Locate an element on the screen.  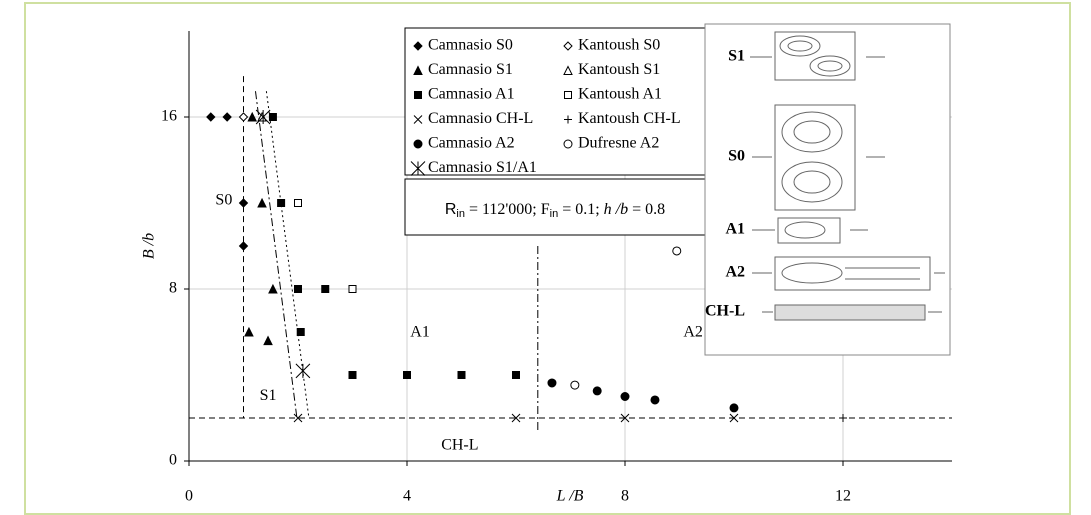
parameter-text: = 112'000; F is located at coordinates (507, 209).